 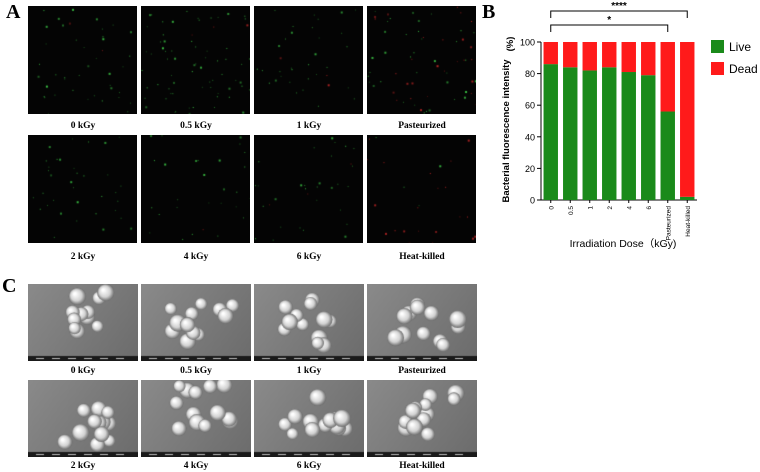 What do you see at coordinates (196, 466) in the screenshot?
I see `sem-caption: 4 kGy` at bounding box center [196, 466].